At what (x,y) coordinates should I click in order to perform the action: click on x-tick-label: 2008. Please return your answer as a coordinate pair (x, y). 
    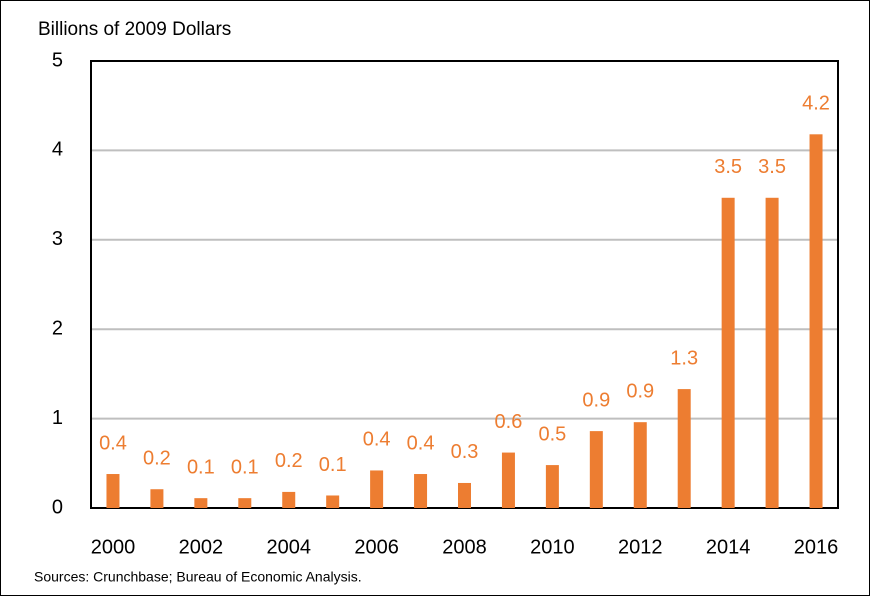
    Looking at the image, I should click on (464, 547).